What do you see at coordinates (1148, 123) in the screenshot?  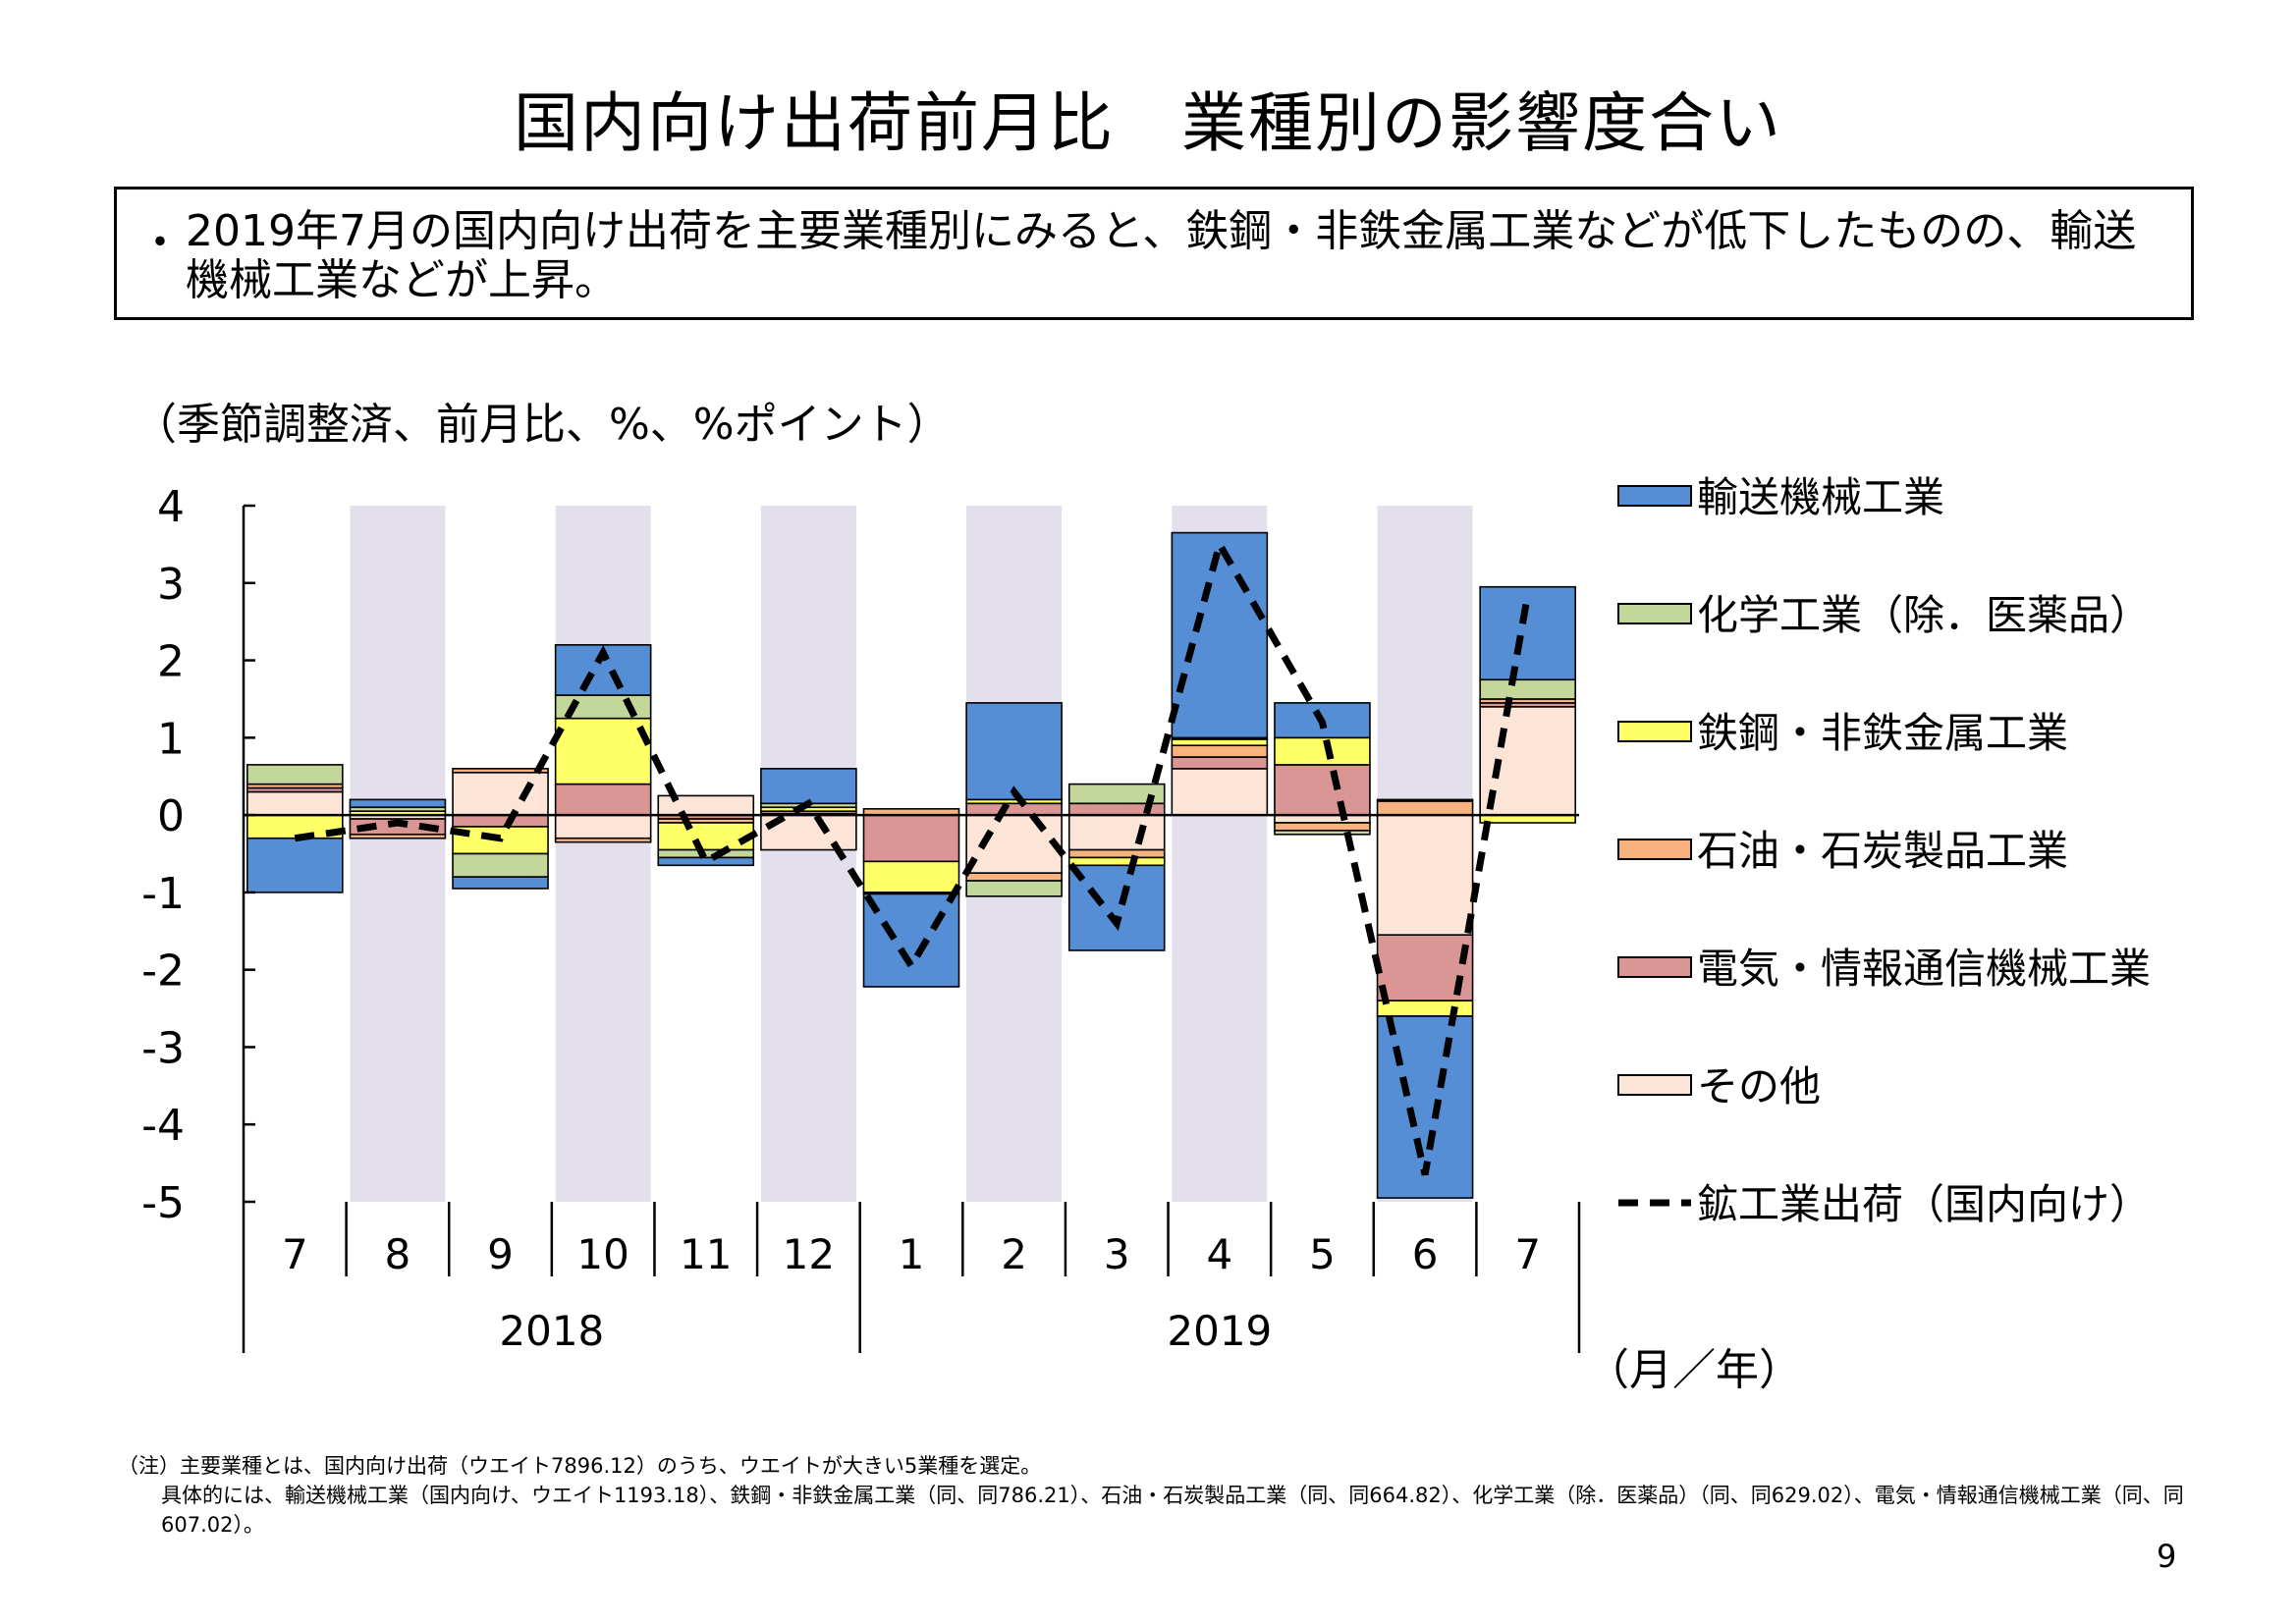 I see `page-title: 国内向け出荷前月比 業種別の影響度合い` at bounding box center [1148, 123].